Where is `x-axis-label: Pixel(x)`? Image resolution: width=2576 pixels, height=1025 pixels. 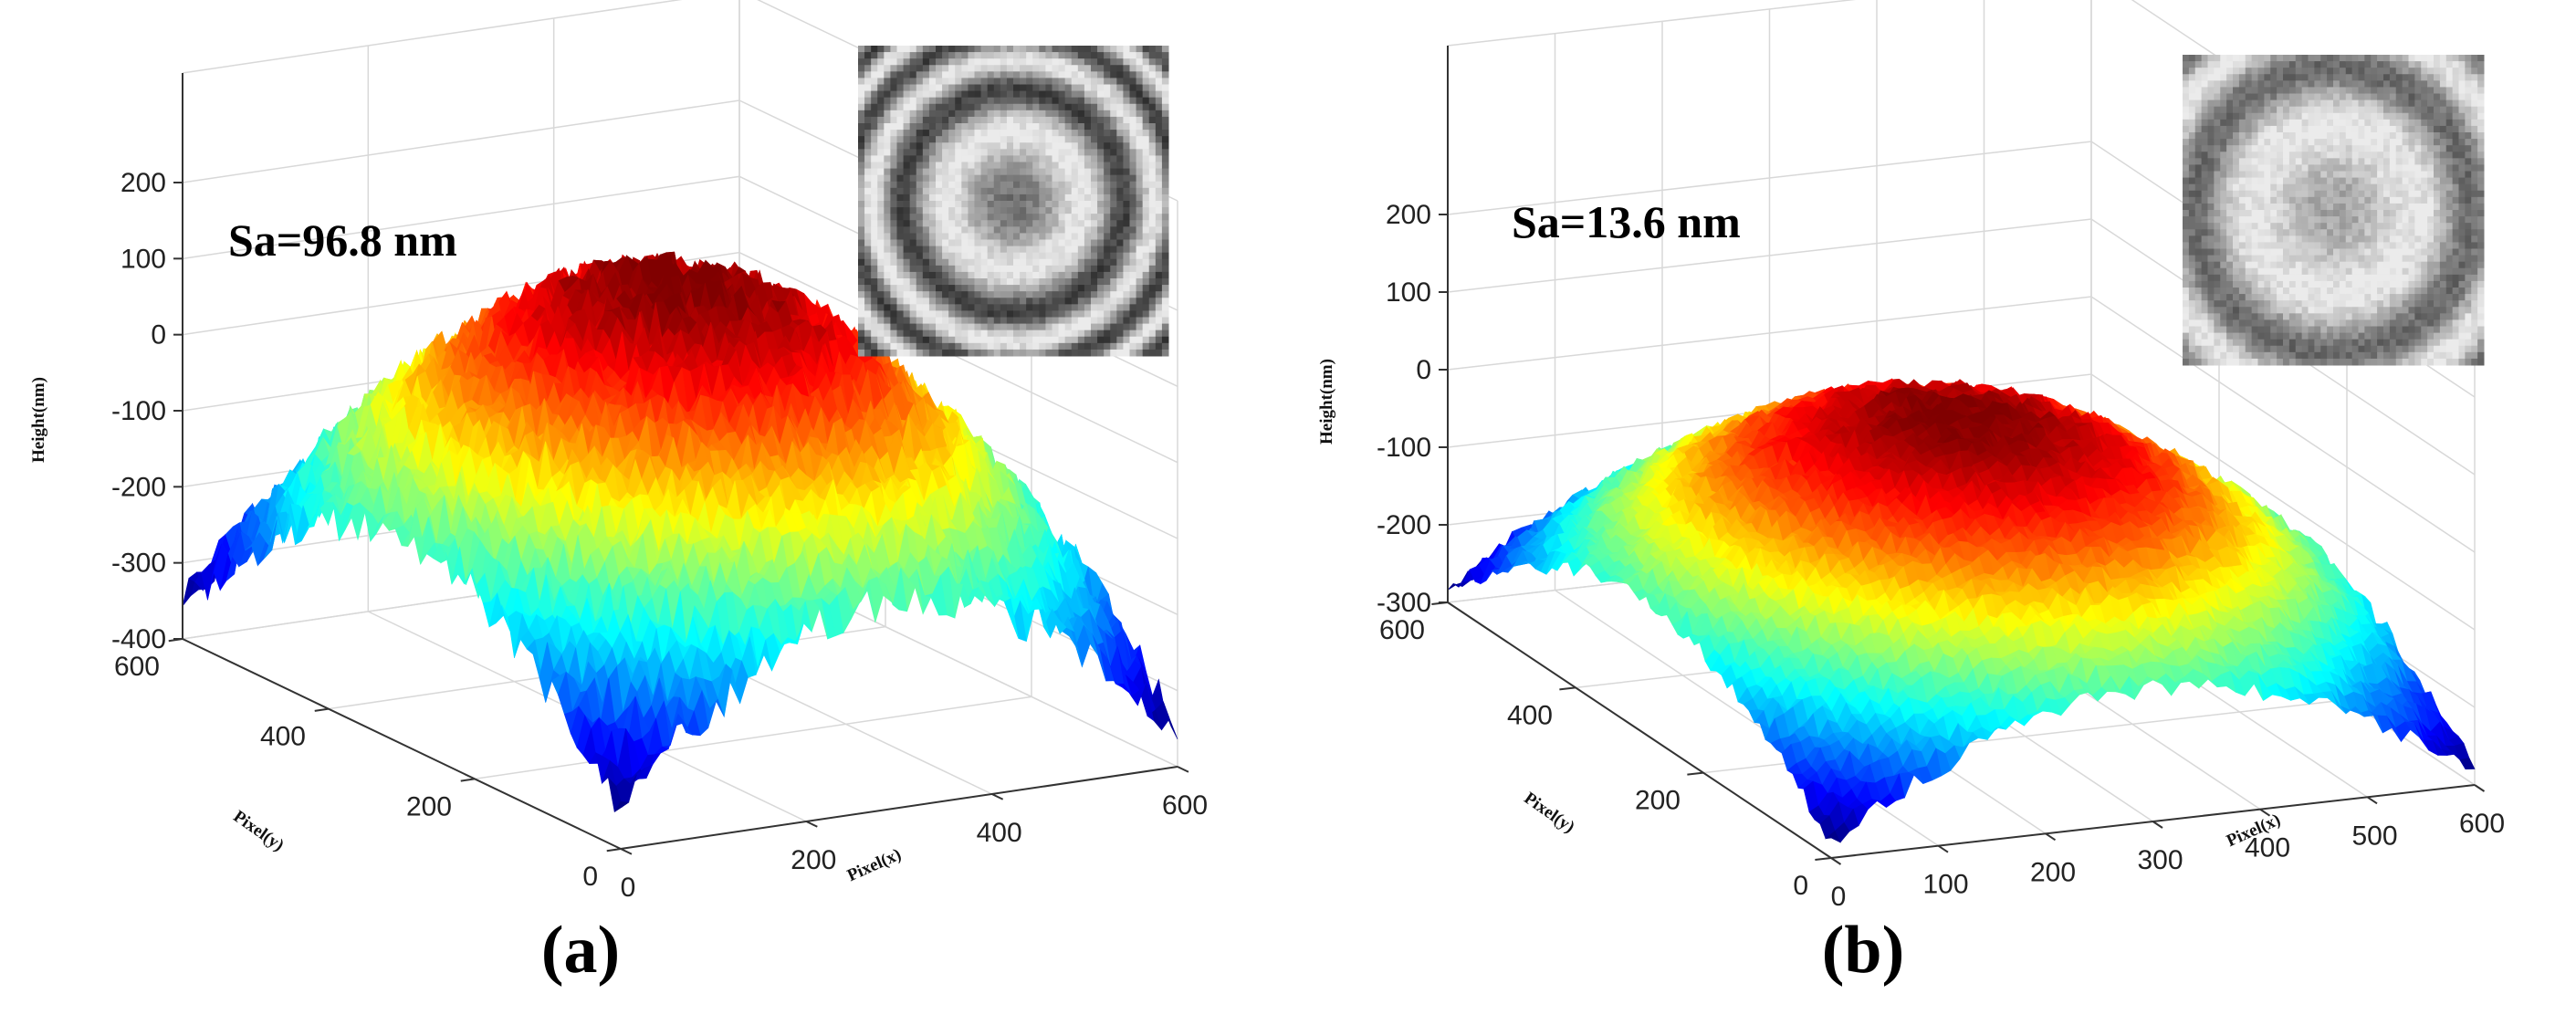 x-axis-label: Pixel(x) is located at coordinates (874, 866).